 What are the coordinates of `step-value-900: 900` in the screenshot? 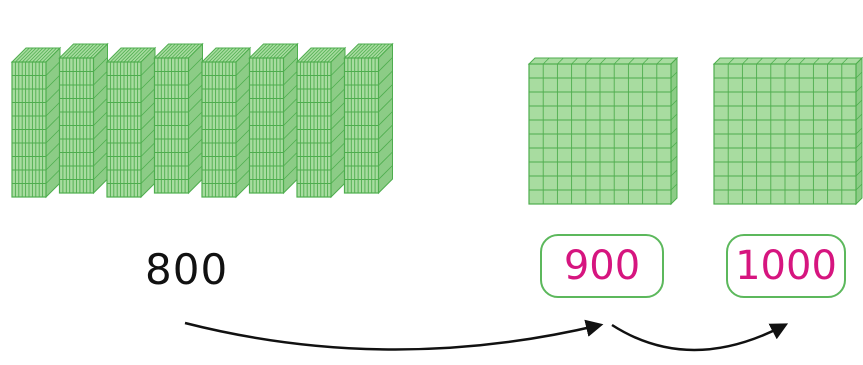 It's located at (602, 266).